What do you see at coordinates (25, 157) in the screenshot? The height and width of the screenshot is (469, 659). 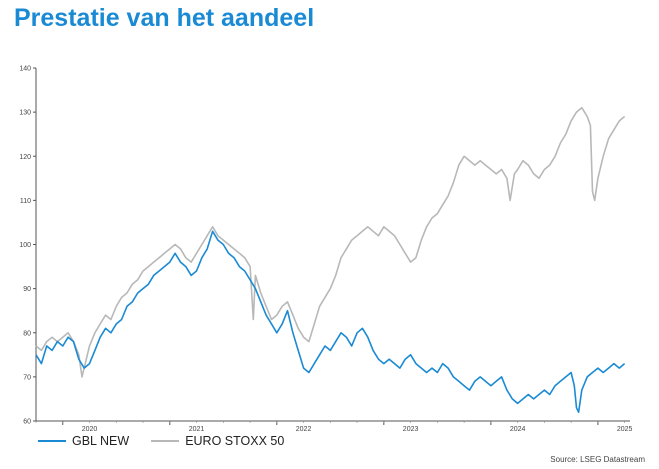 I see `y-tick-label-120: 120` at bounding box center [25, 157].